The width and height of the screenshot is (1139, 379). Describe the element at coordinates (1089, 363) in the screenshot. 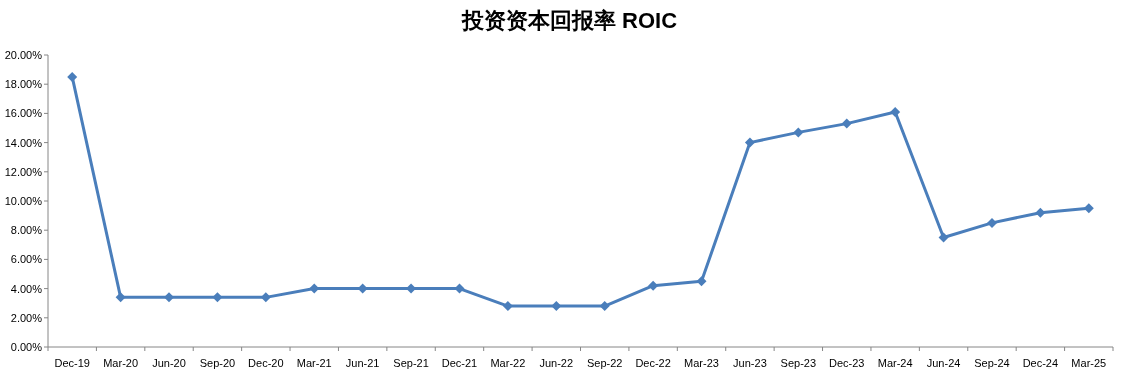

I see `xtick: Mar-25` at that location.